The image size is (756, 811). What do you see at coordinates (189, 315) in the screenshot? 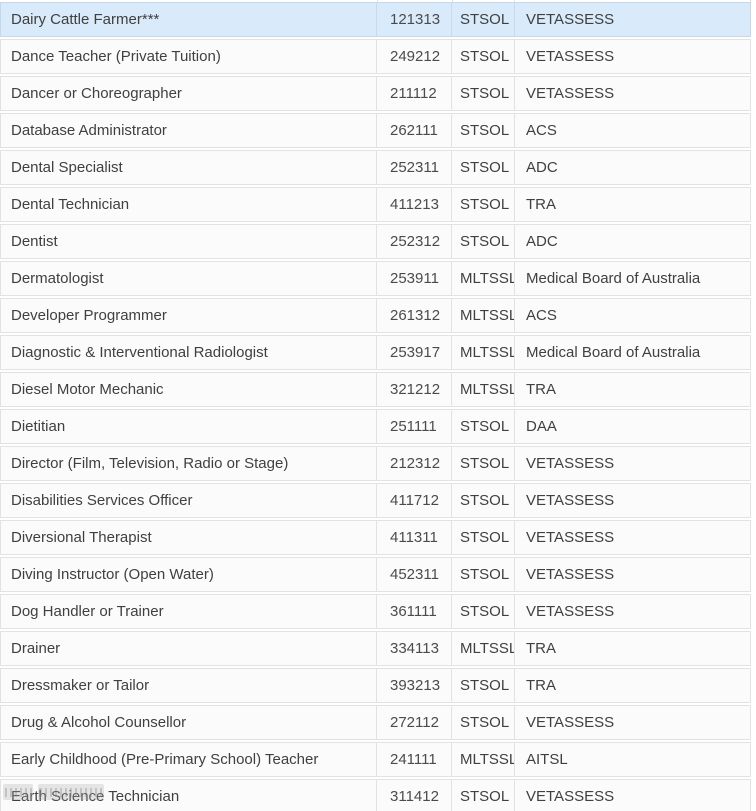
I see `occupation-cell: Developer Programmer` at bounding box center [189, 315].